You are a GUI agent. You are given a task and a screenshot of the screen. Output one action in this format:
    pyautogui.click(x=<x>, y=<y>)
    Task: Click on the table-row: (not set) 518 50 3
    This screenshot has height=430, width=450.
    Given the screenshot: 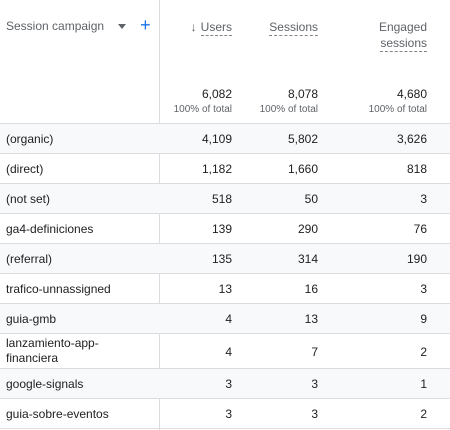 What is the action you would take?
    pyautogui.click(x=225, y=199)
    